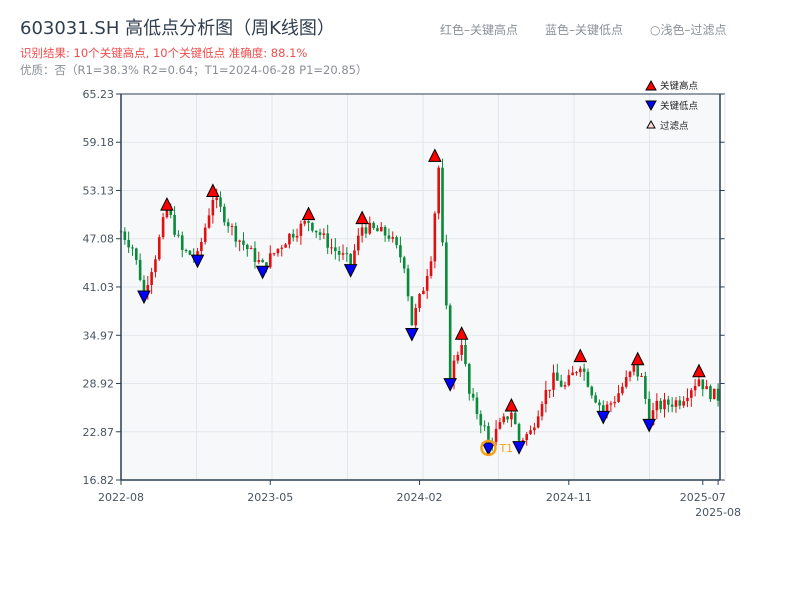 This screenshot has height=600, width=800. What do you see at coordinates (420, 497) in the screenshot?
I see `x-tick-label: 2024-02` at bounding box center [420, 497].